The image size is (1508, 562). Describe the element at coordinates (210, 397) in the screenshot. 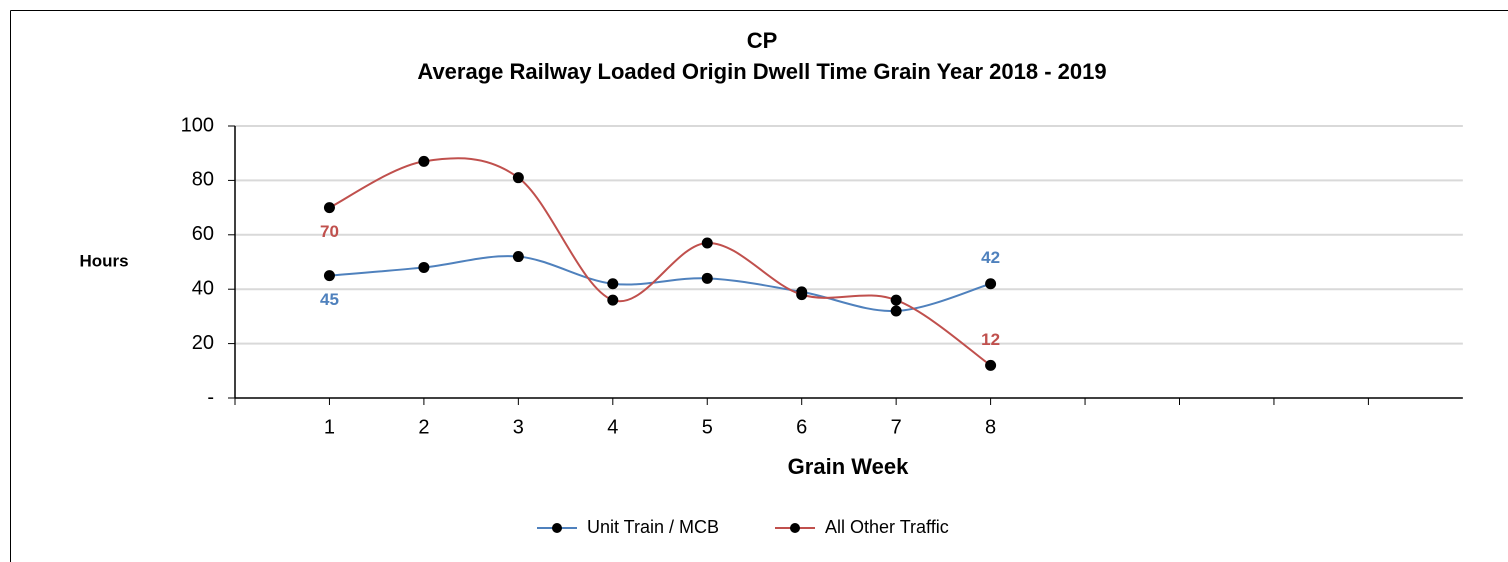

I see `y-tick-label: -` at that location.